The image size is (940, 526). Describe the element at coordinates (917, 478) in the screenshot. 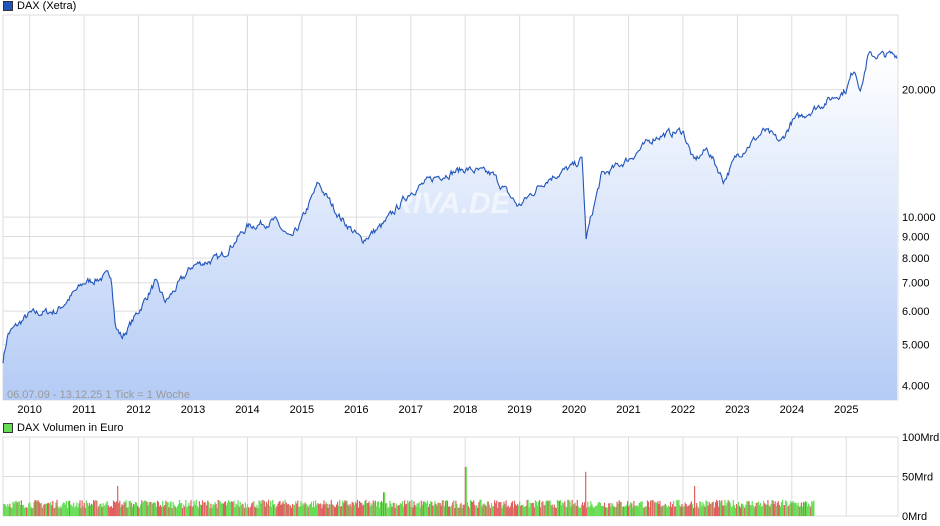

I see `volume-y-tick-label: 50Mrd` at that location.